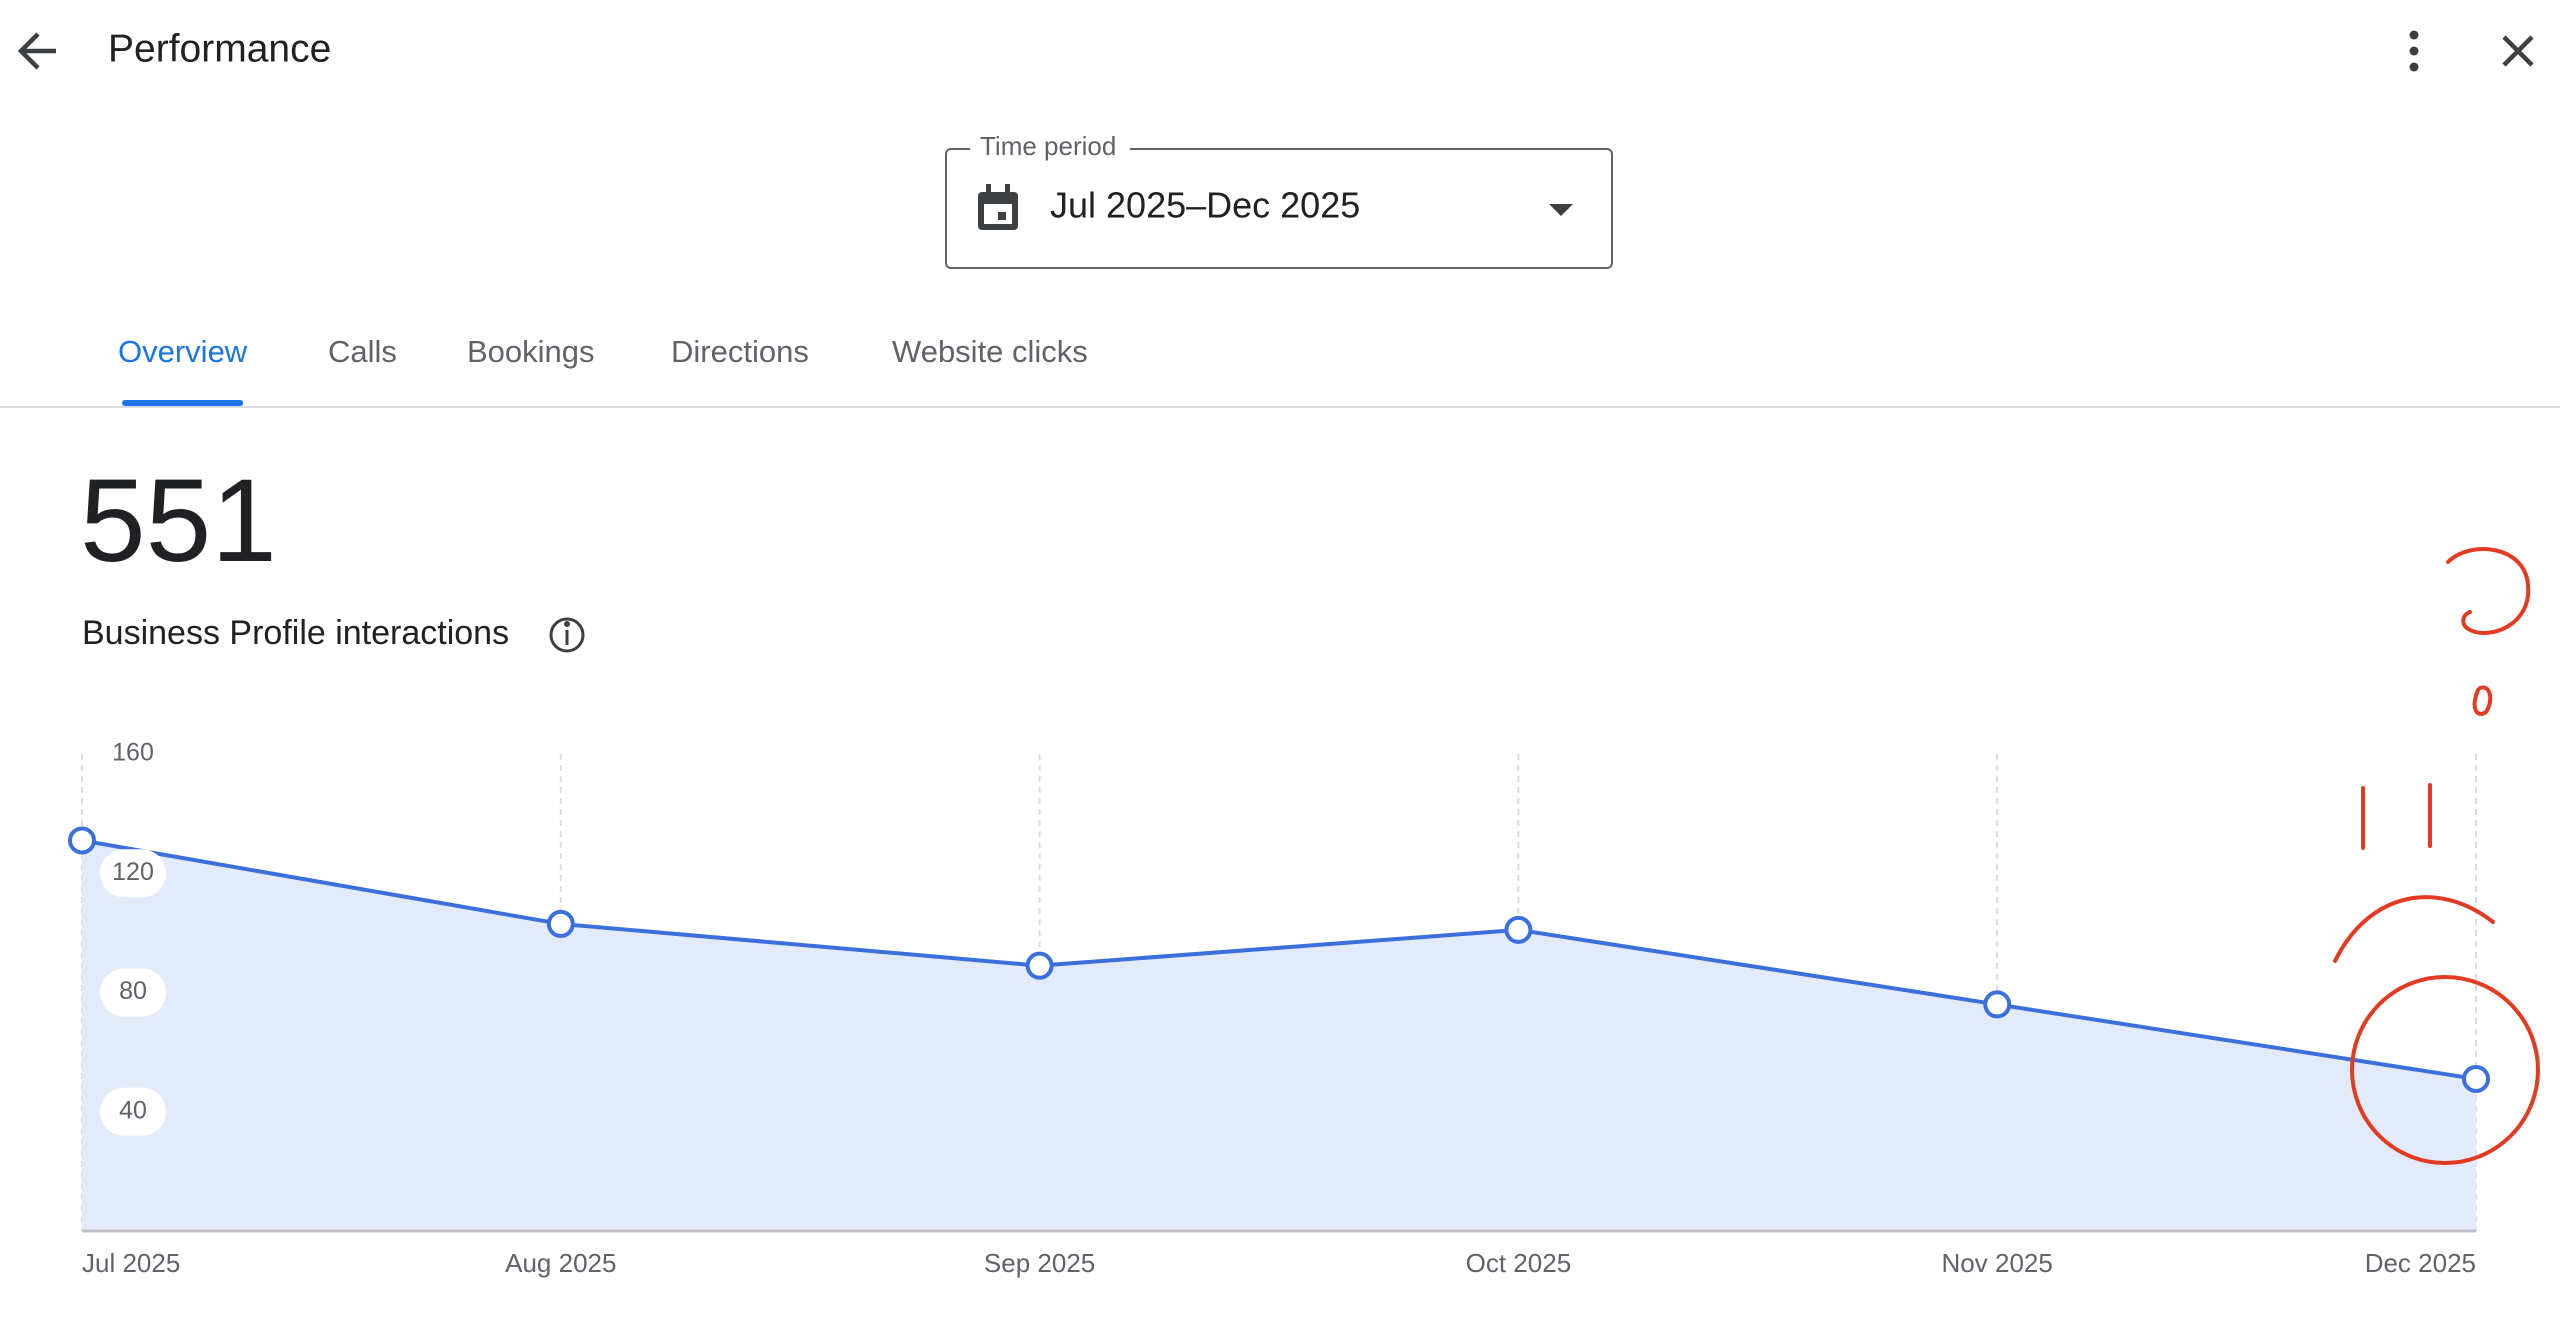  I want to click on x-tick-label: Aug 2025, so click(560, 1263).